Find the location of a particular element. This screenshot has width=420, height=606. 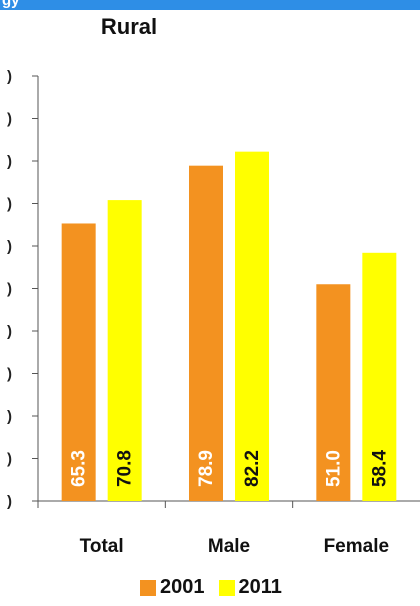

data-label-2011-female: 58.4 is located at coordinates (379, 468).